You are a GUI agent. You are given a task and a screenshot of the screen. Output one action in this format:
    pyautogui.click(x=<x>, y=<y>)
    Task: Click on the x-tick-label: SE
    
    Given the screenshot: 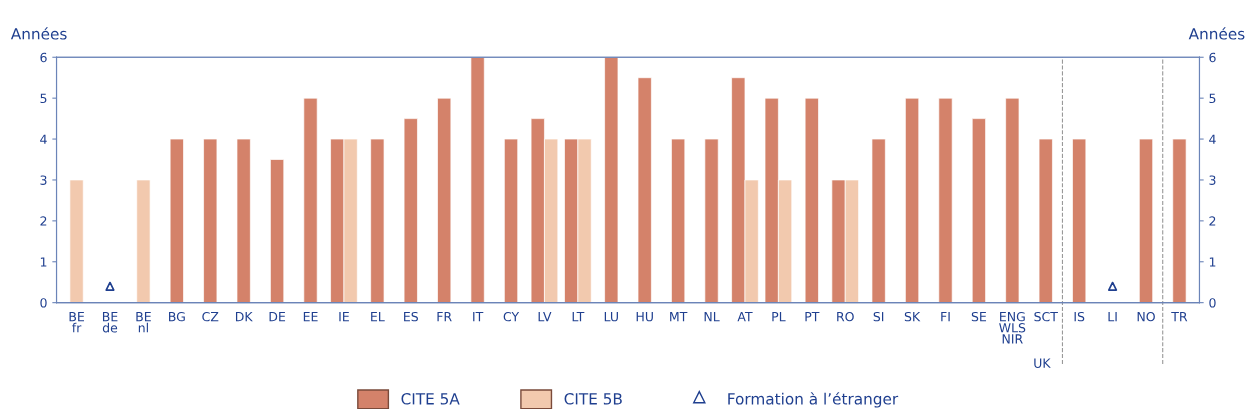 What is the action you would take?
    pyautogui.click(x=979, y=316)
    